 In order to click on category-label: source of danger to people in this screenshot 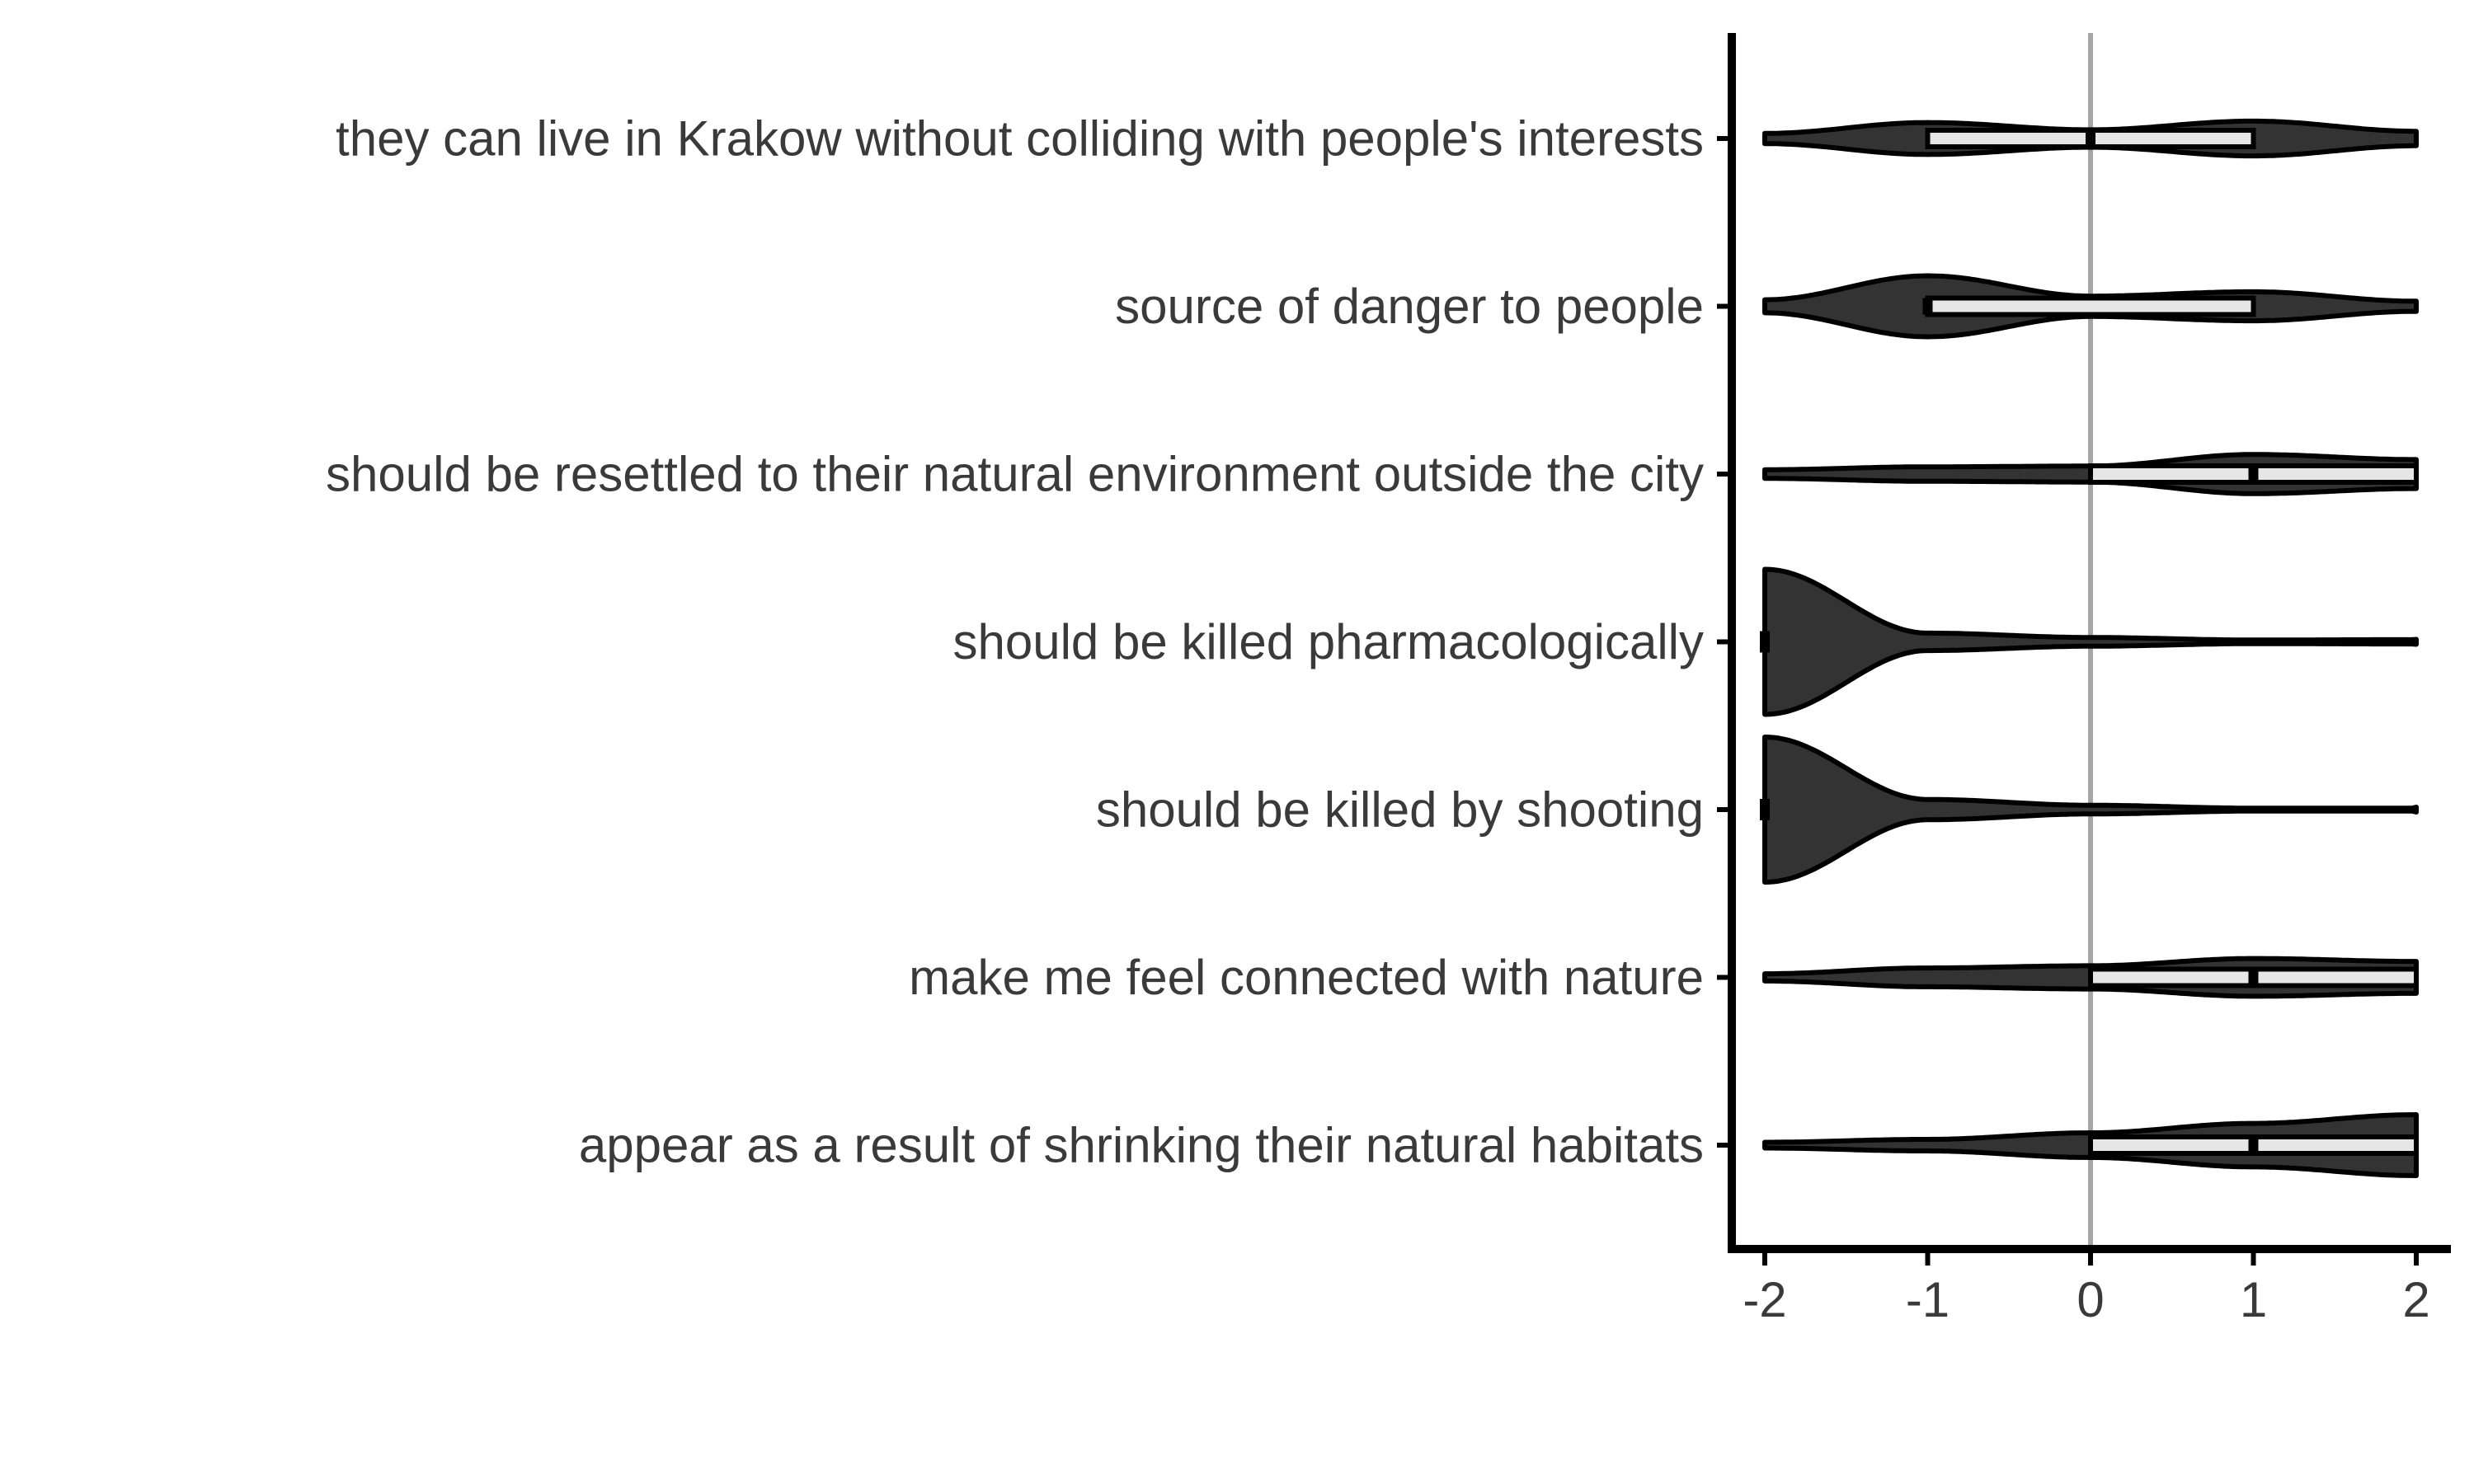, I will do `click(1409, 306)`.